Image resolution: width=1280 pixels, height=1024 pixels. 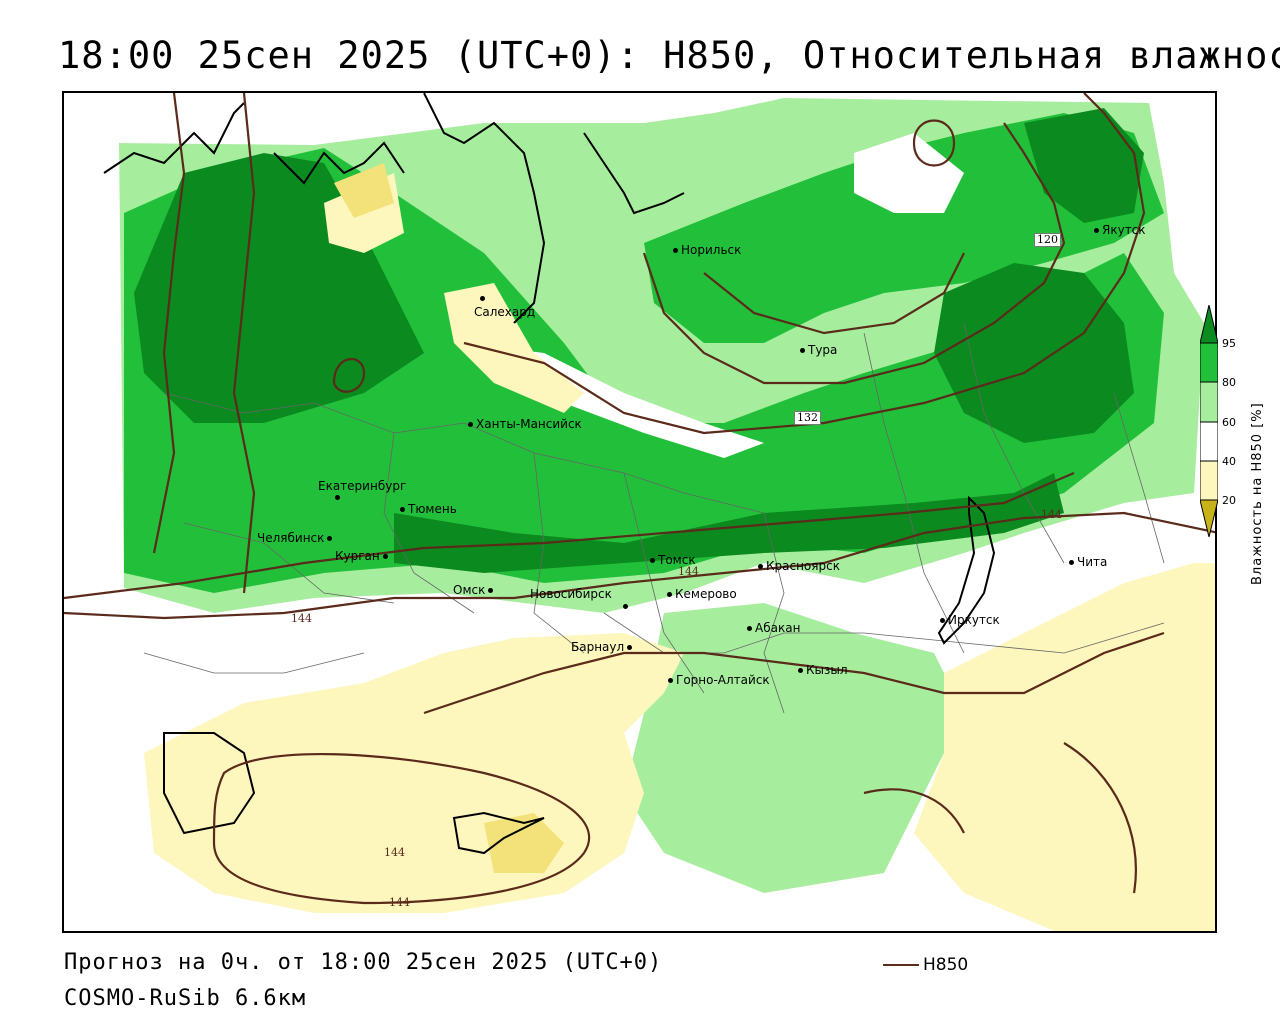 I want to click on city-label: Иркутск, so click(x=970, y=620).